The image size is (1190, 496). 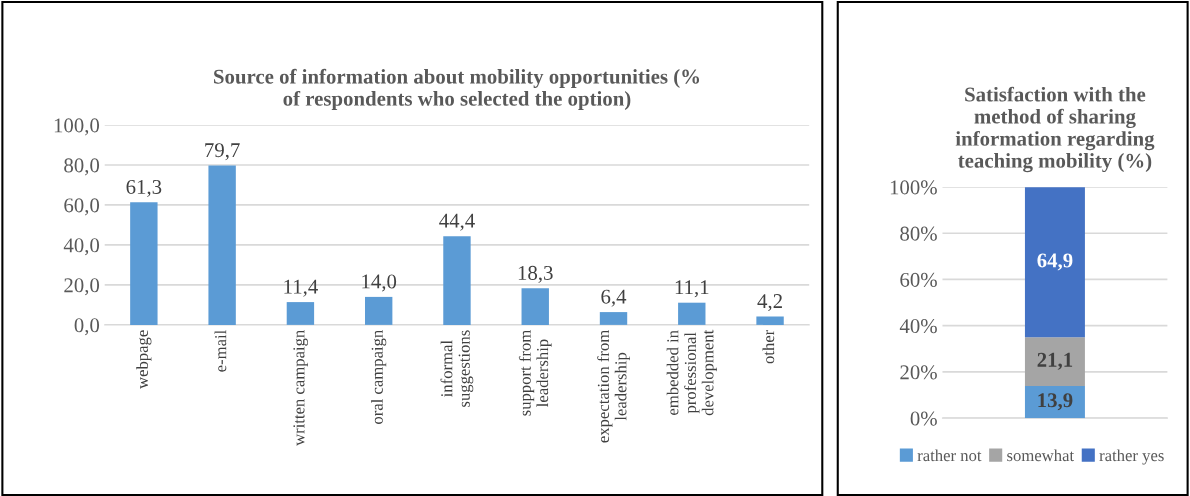 What do you see at coordinates (692, 289) in the screenshot?
I see `data-label: 11,1` at bounding box center [692, 289].